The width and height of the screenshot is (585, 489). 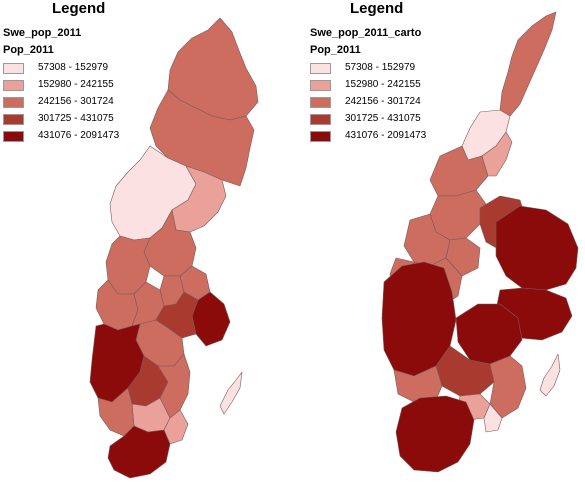 I want to click on carto-region-stockholm, so click(x=537, y=248).